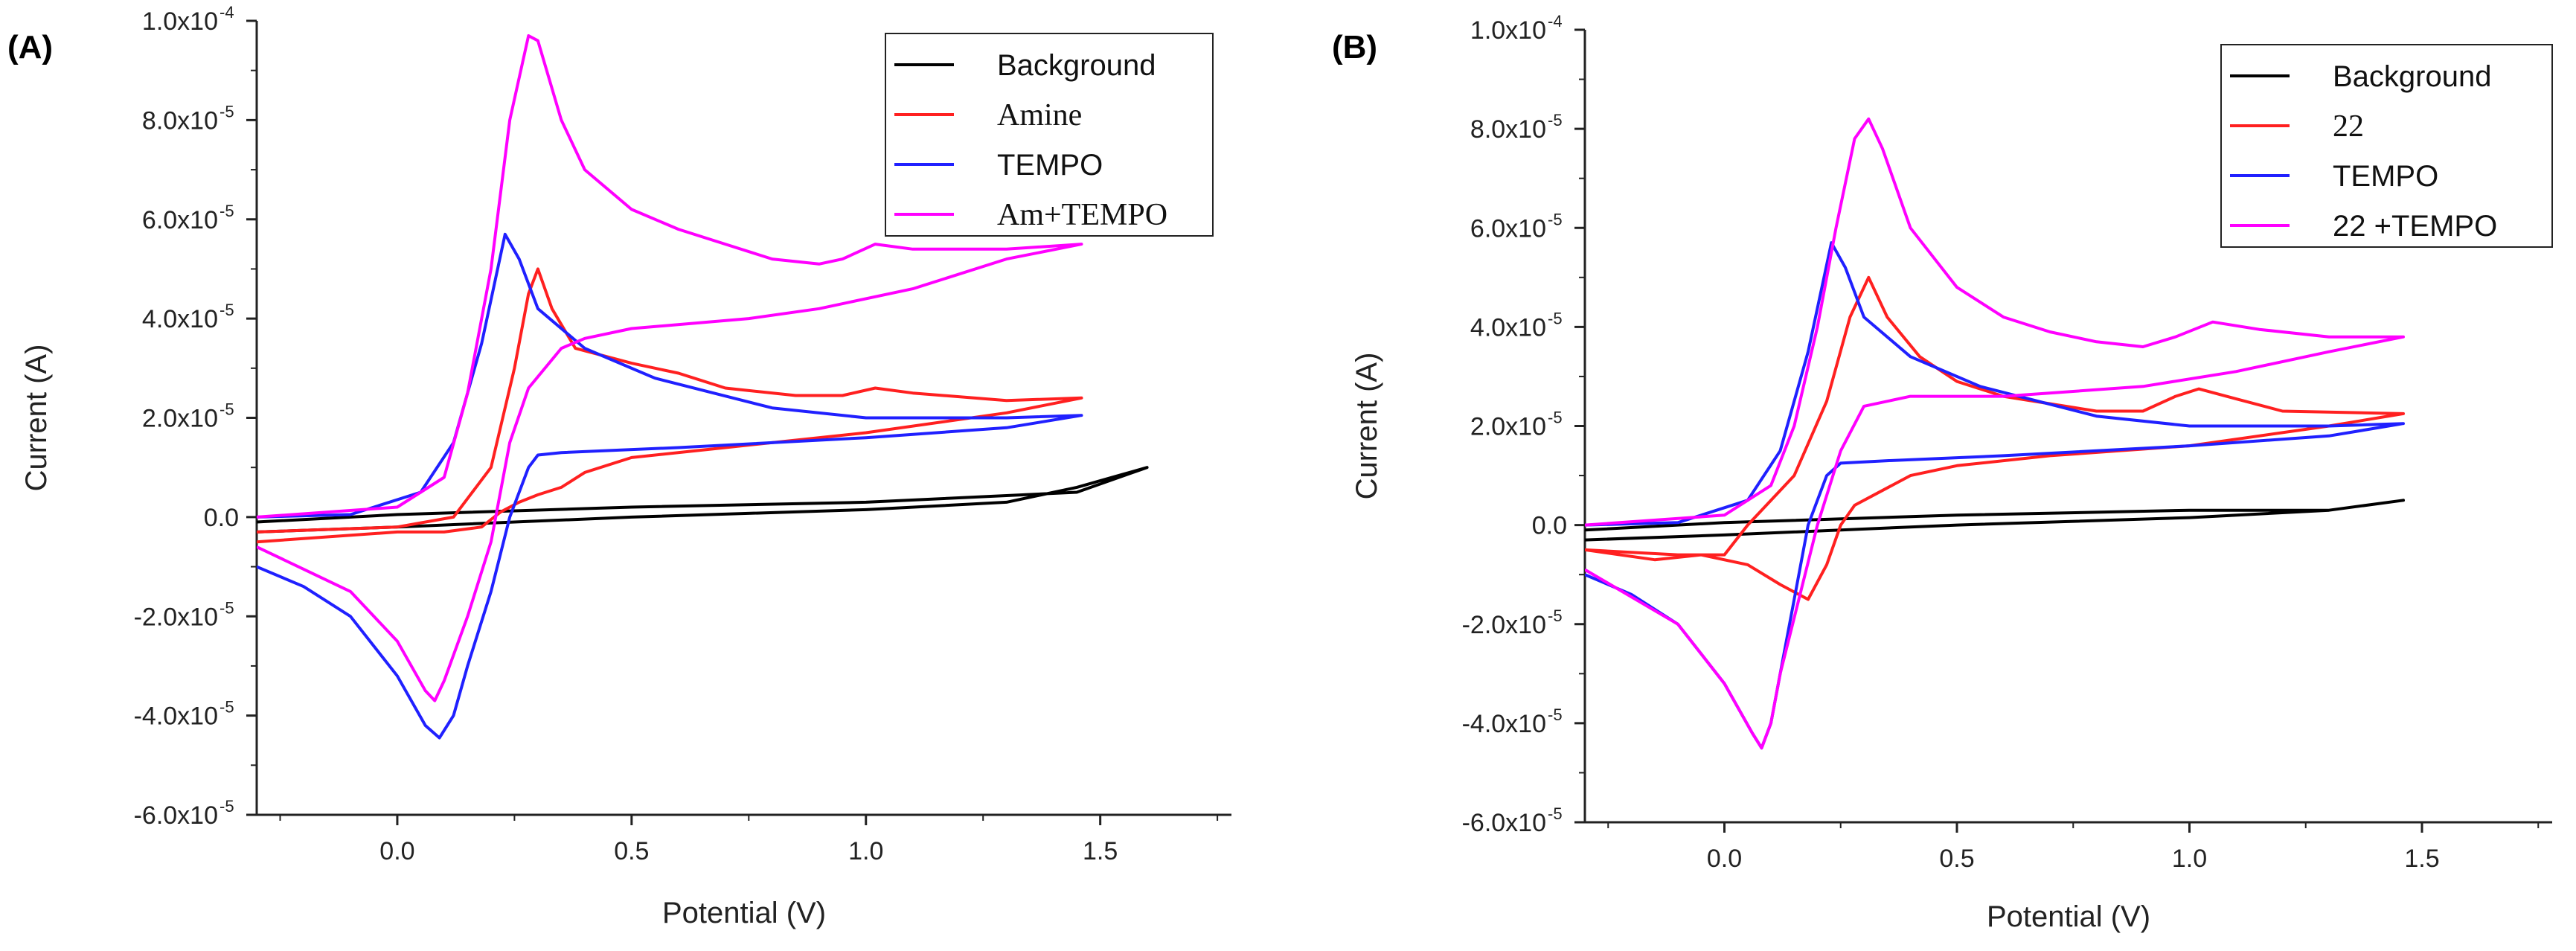 The image size is (2576, 951). I want to click on legend-label: Amine, so click(1040, 115).